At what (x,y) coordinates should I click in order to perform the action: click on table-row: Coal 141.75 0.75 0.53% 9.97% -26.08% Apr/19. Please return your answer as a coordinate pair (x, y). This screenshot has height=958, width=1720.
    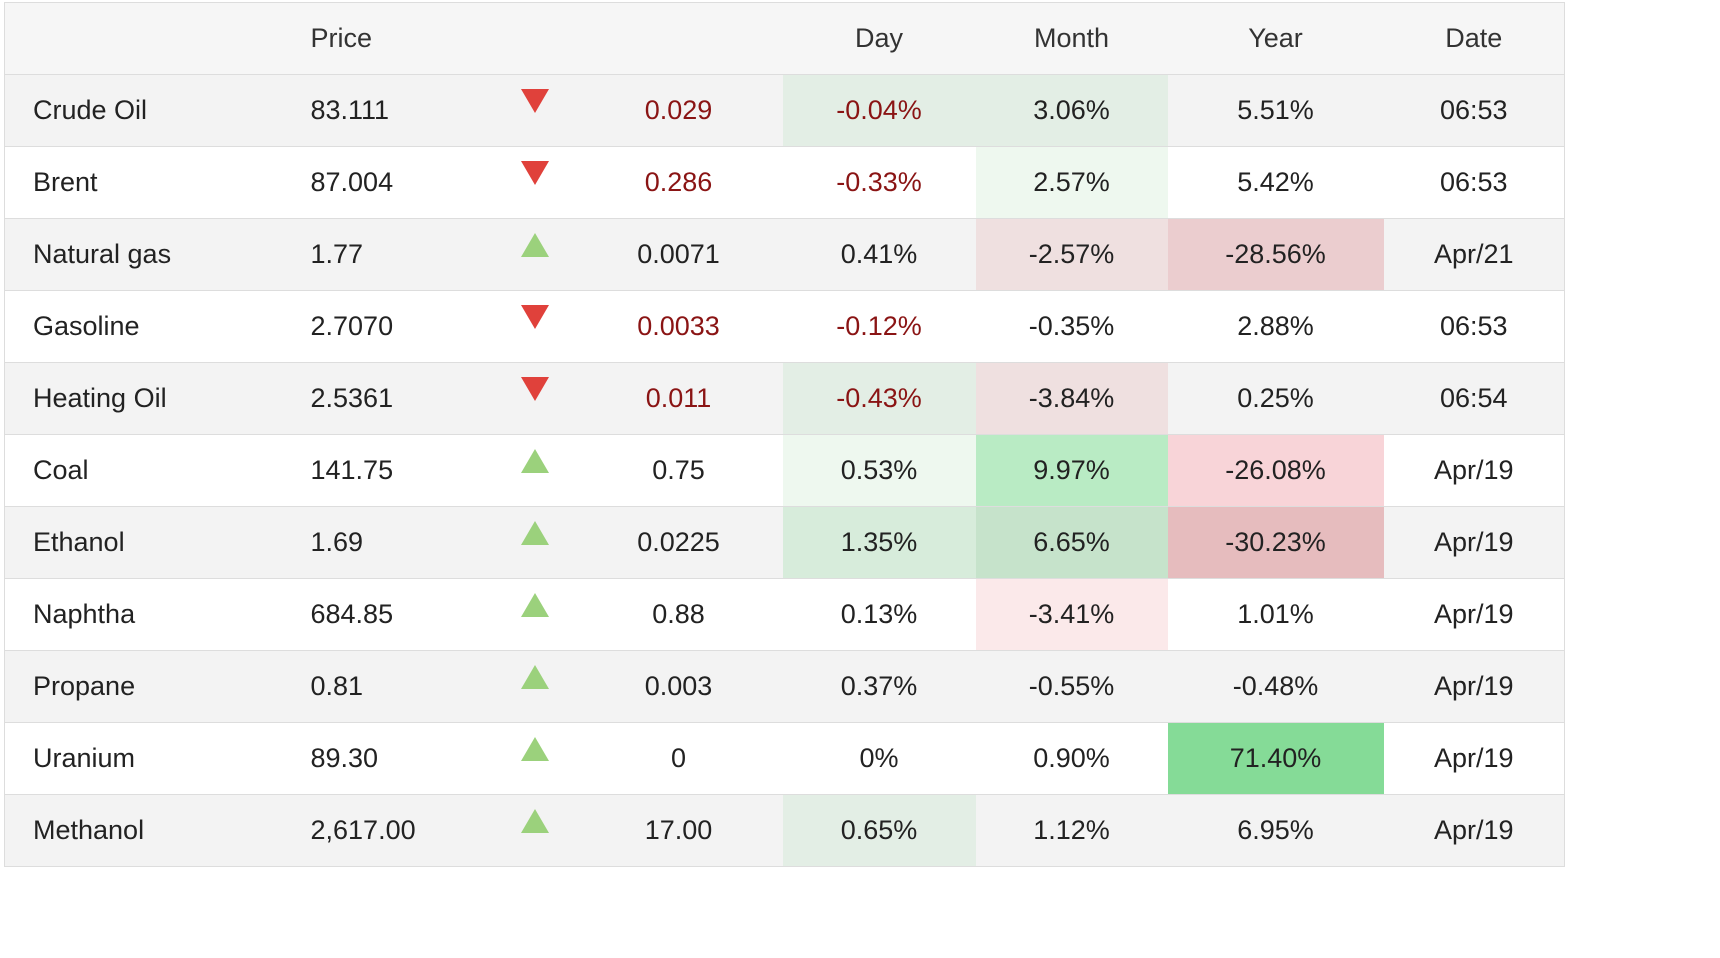
    Looking at the image, I should click on (784, 470).